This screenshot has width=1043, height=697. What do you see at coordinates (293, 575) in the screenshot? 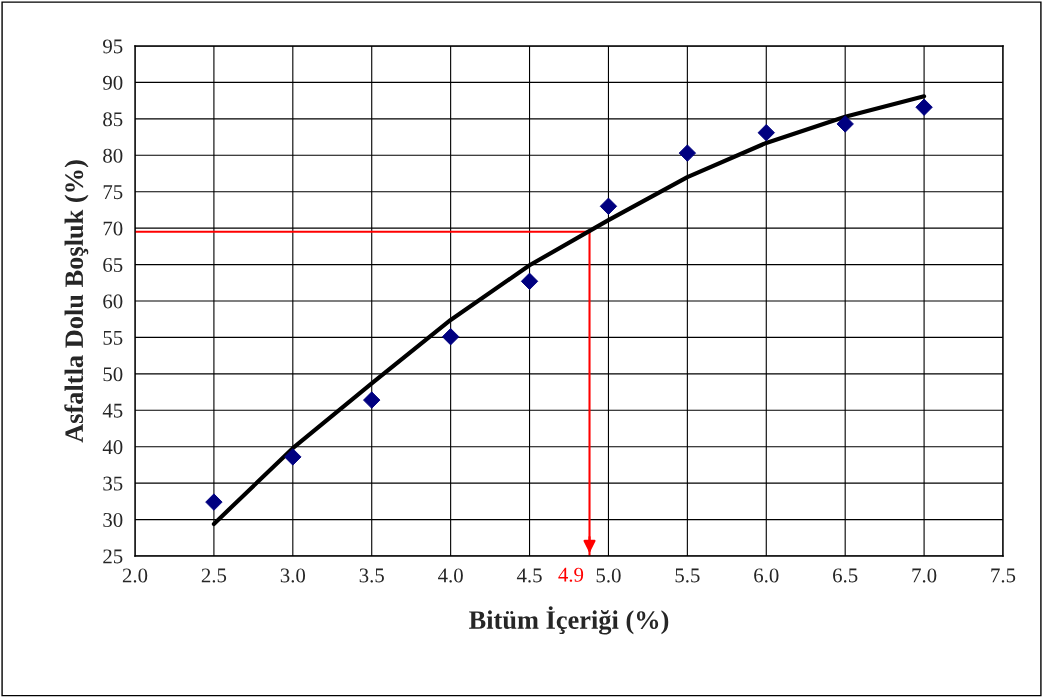
I see `x-tick-label: 3.0` at bounding box center [293, 575].